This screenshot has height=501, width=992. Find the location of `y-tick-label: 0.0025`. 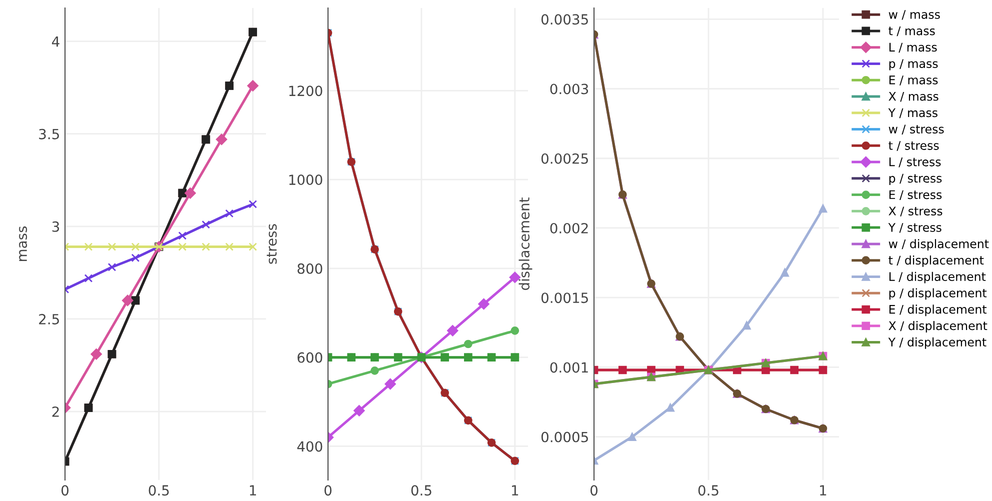

y-tick-label: 0.0025 is located at coordinates (564, 158).